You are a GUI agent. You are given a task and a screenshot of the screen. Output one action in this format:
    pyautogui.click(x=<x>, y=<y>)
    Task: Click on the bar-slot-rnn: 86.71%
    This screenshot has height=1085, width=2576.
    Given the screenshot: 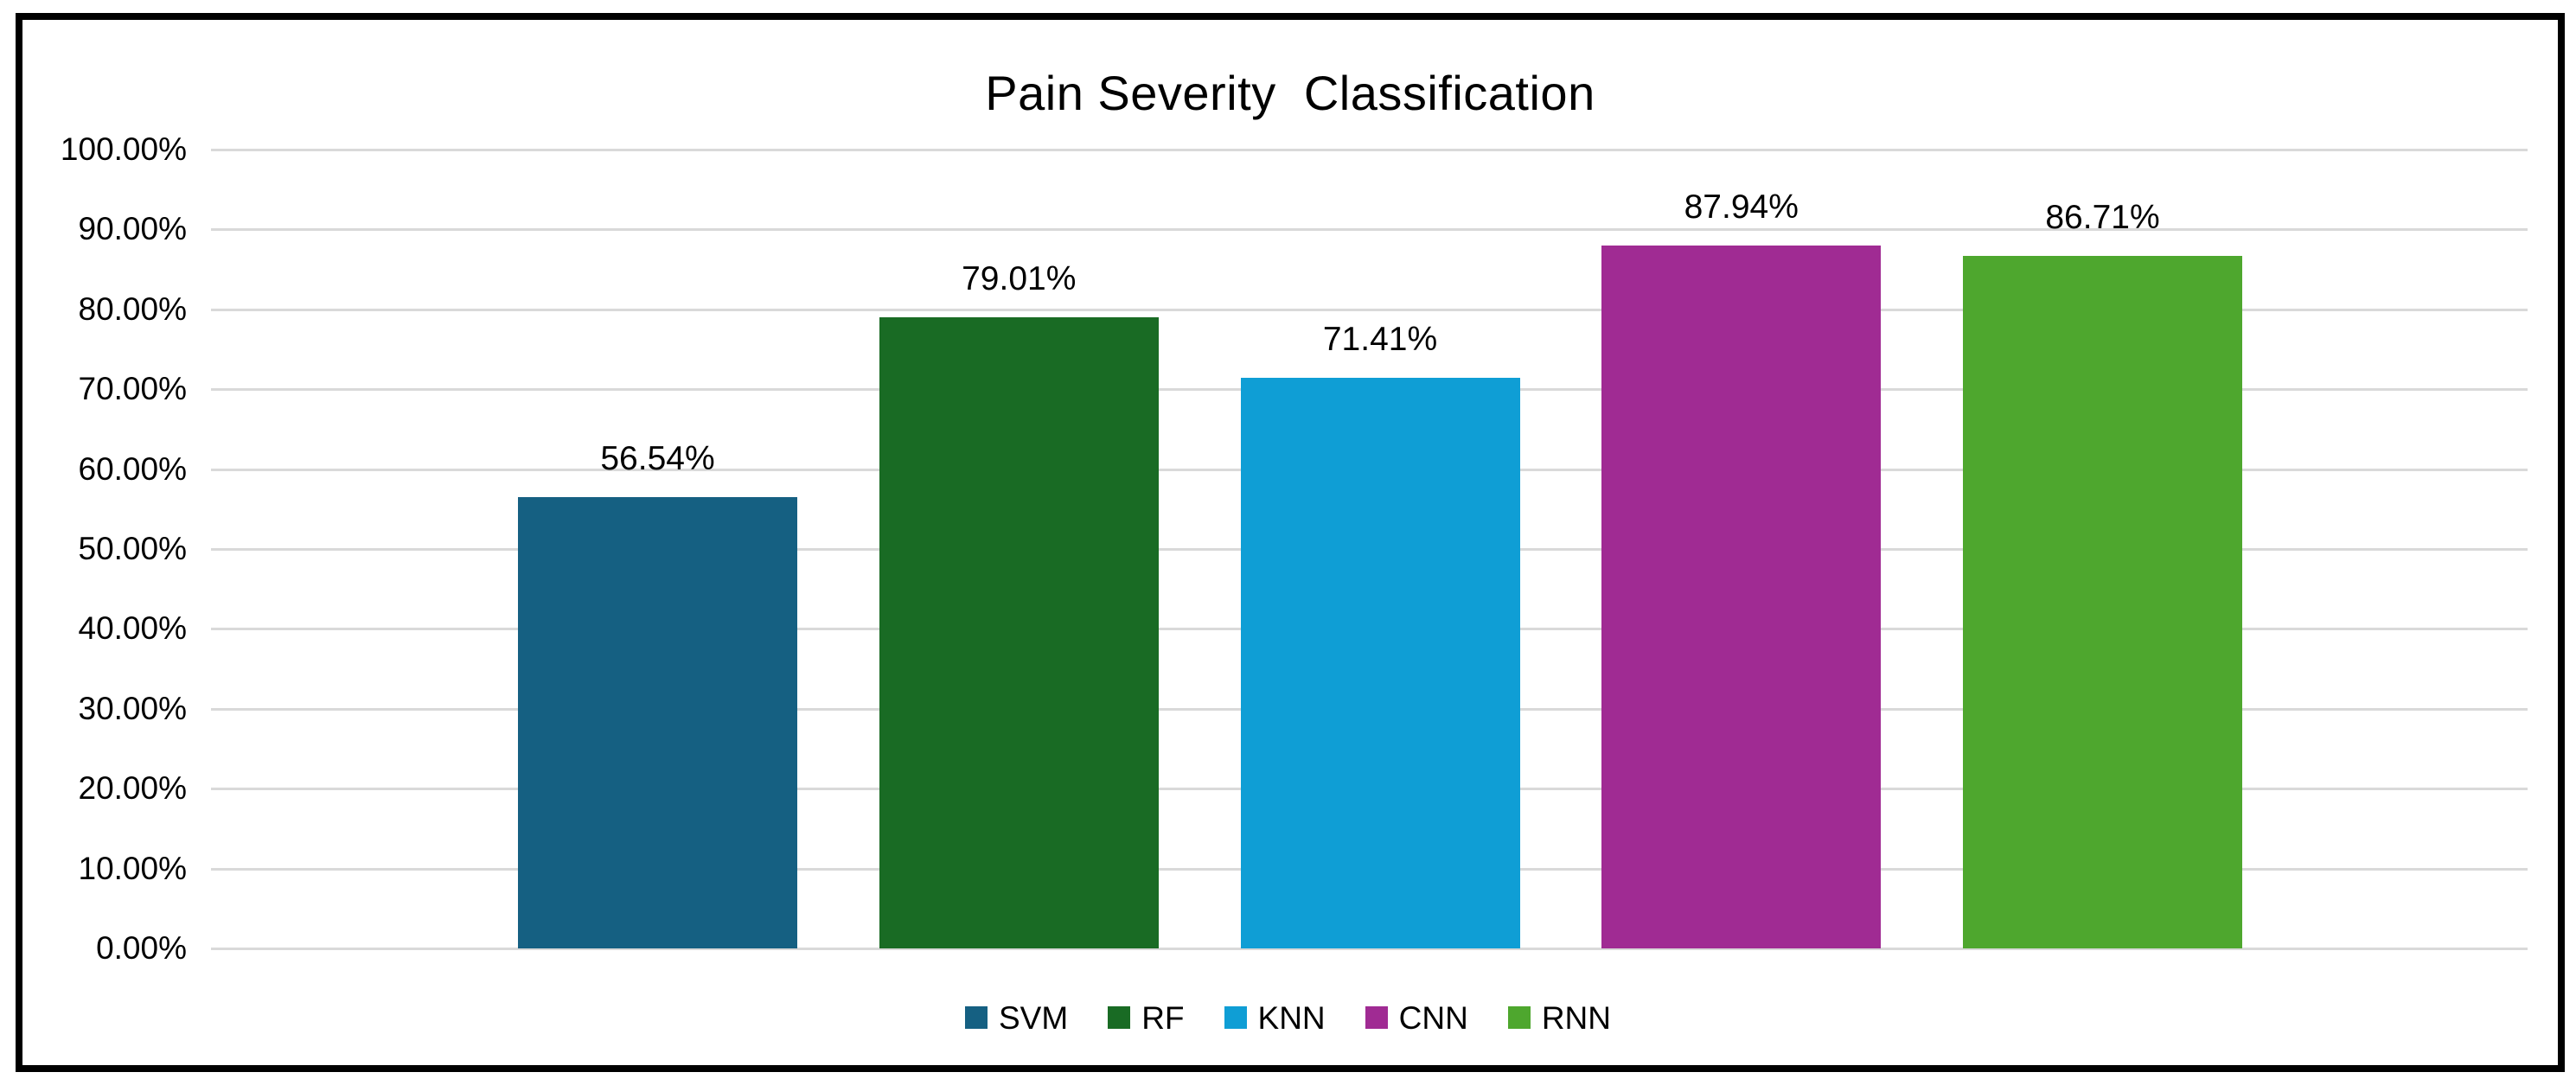 What is the action you would take?
    pyautogui.click(x=2103, y=549)
    